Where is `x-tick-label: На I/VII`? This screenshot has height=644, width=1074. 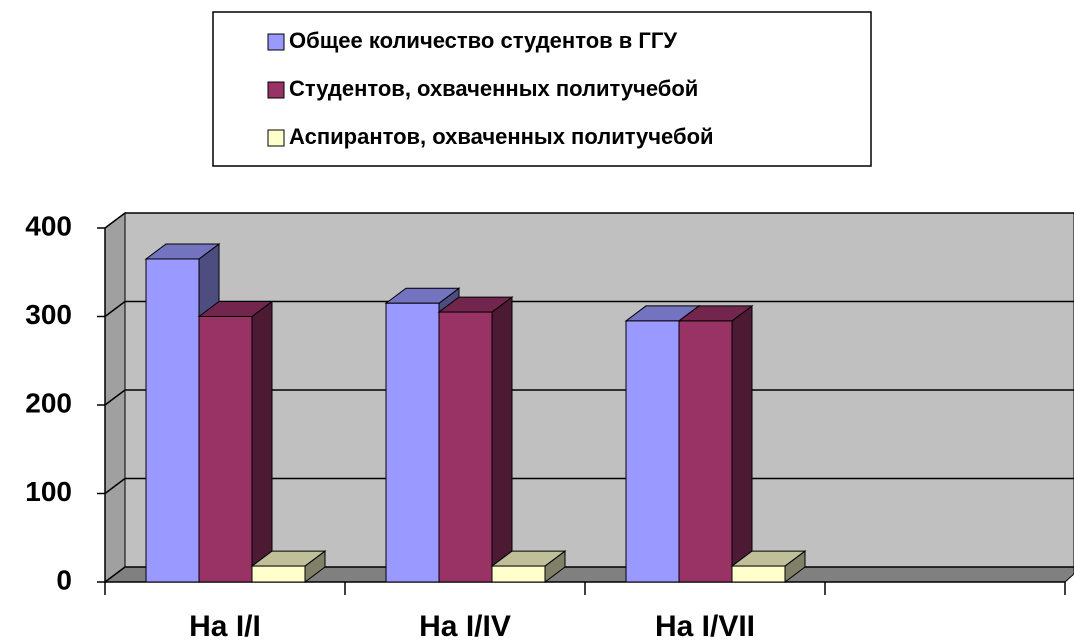
x-tick-label: На I/VII is located at coordinates (705, 626).